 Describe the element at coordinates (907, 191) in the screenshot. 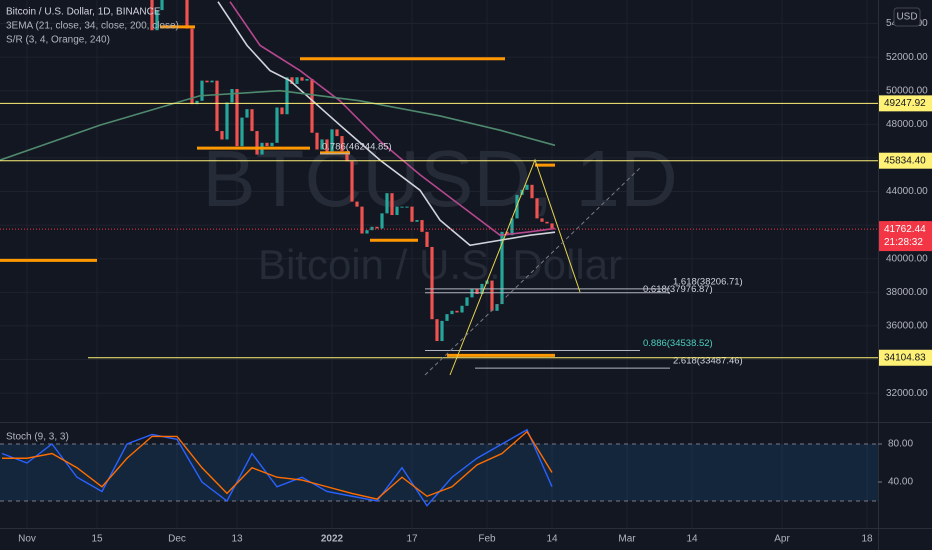

I see `y-tick-label: 44000.00` at that location.